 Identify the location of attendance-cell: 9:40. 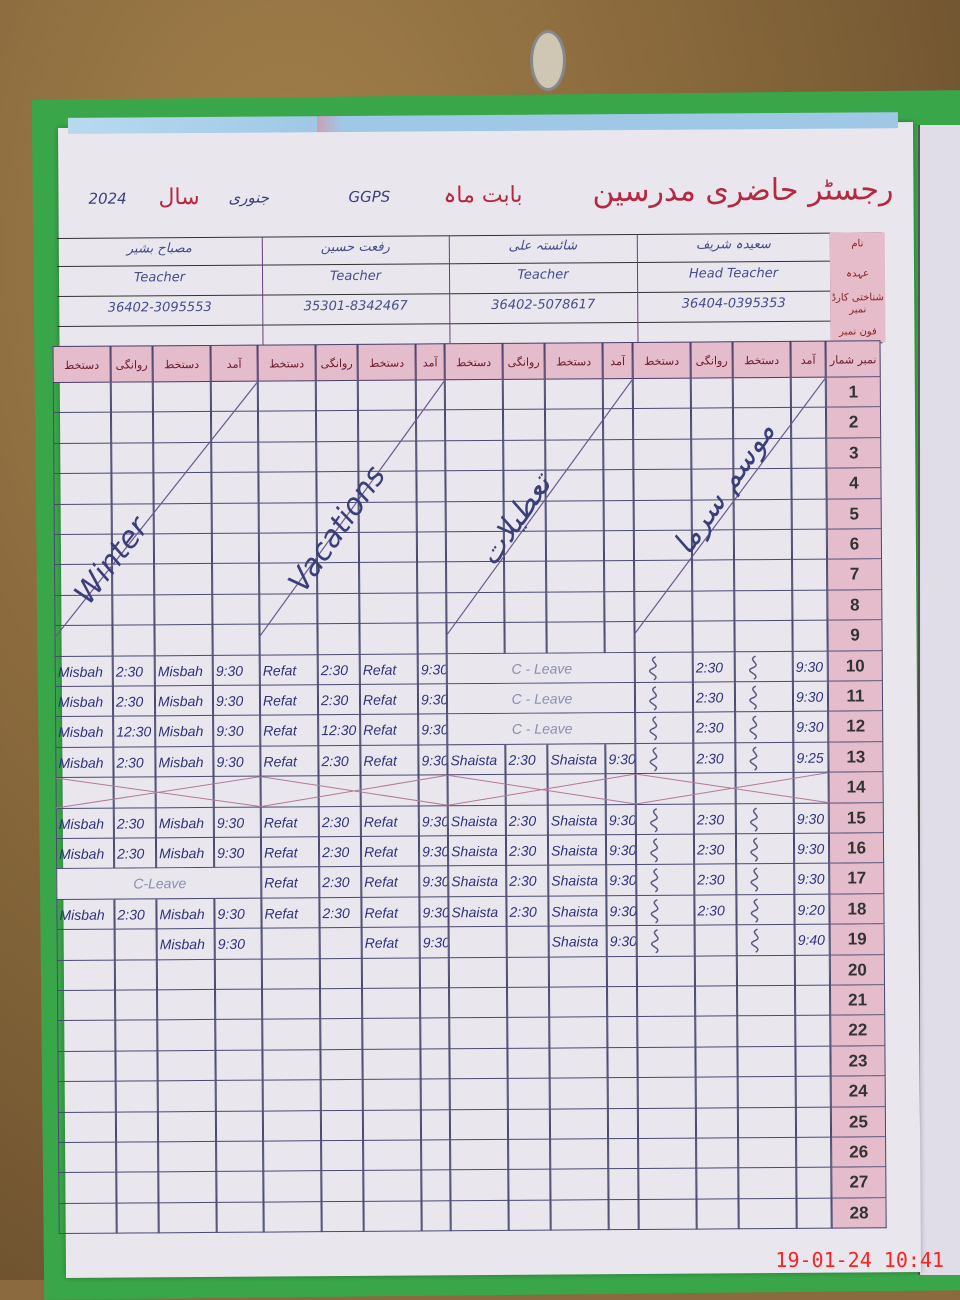
(812, 940).